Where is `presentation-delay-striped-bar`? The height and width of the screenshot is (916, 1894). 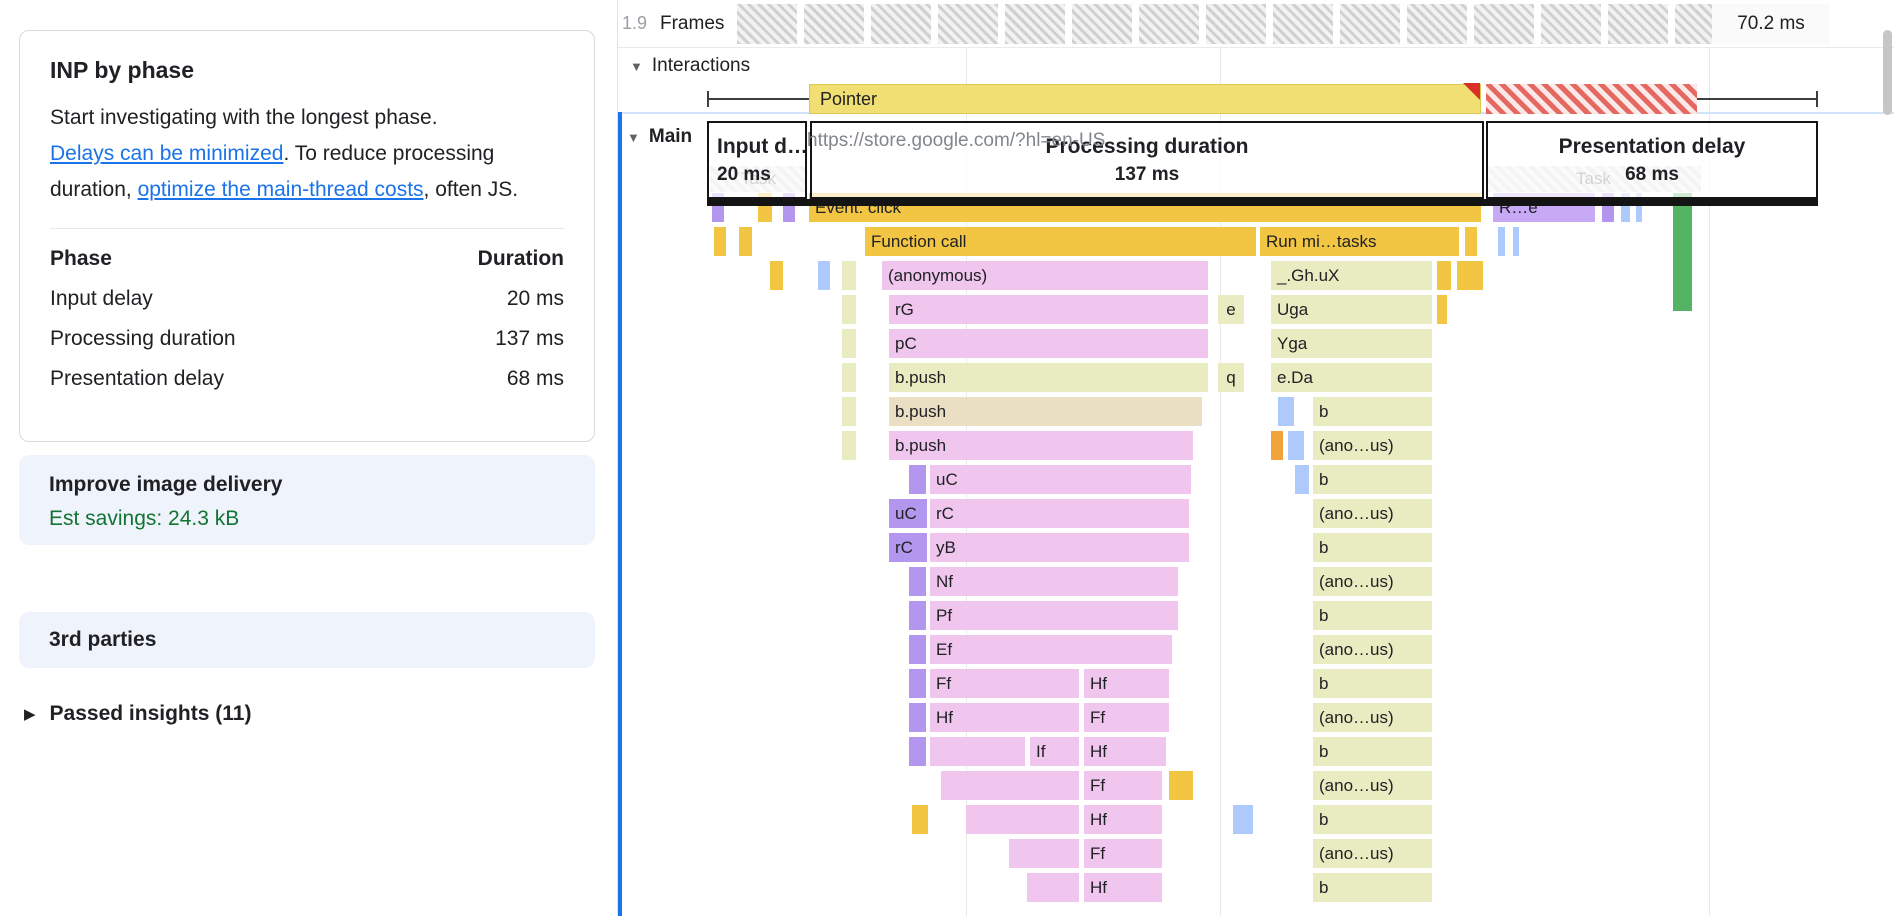
presentation-delay-striped-bar is located at coordinates (1591, 99).